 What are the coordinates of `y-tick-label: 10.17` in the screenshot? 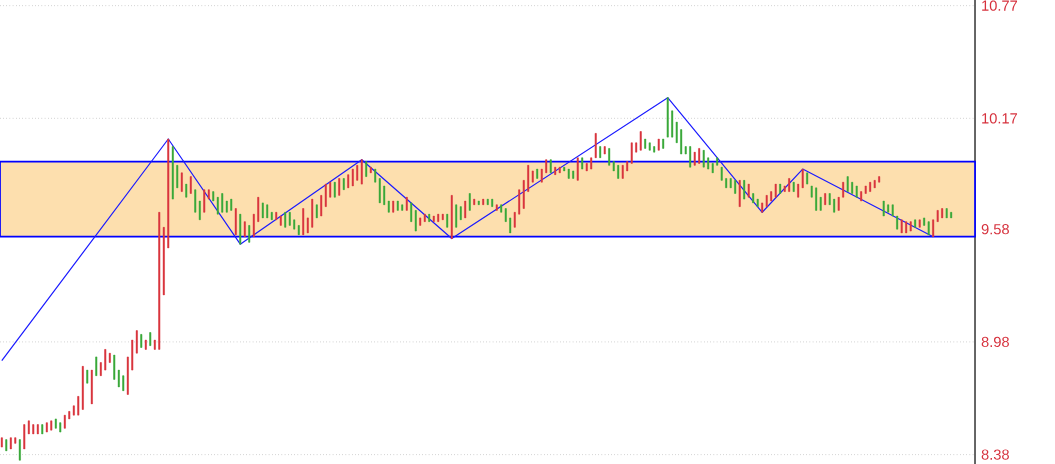 It's located at (1000, 118).